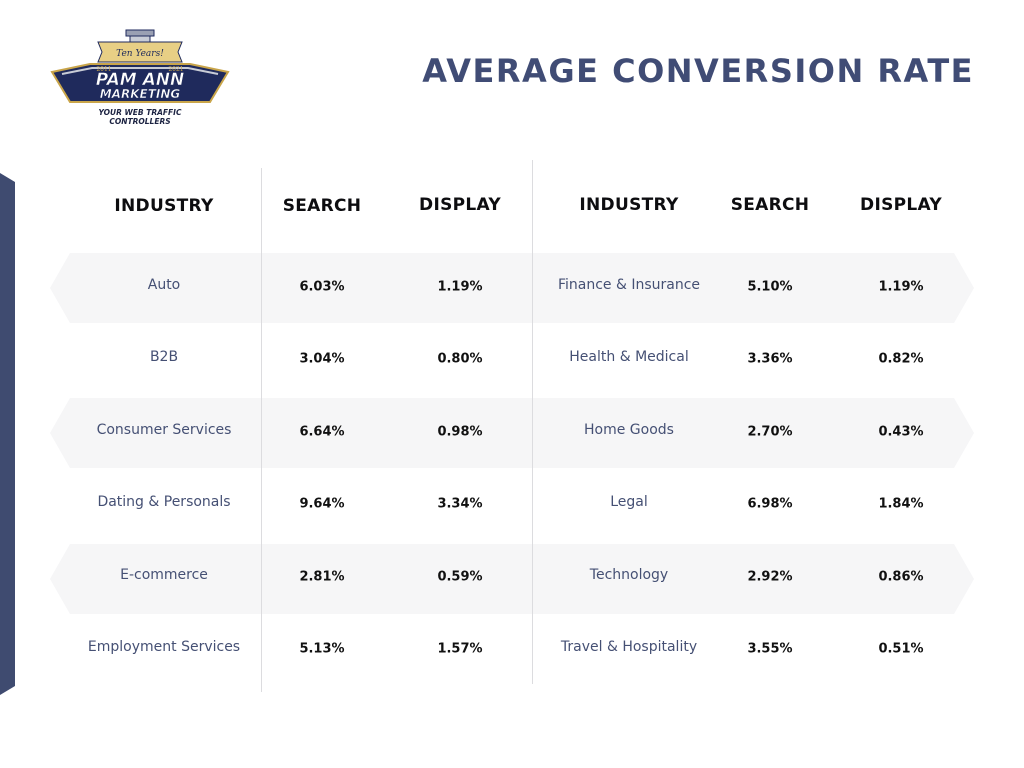 The height and width of the screenshot is (768, 1024). Describe the element at coordinates (460, 359) in the screenshot. I see `display-rate-left: 0.80%` at that location.